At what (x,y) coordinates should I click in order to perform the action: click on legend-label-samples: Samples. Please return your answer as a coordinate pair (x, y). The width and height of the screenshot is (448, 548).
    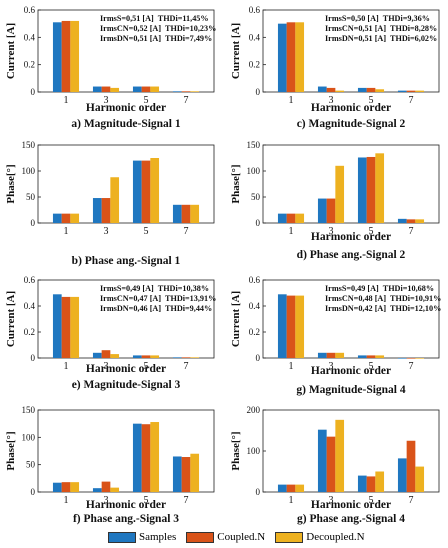
    Looking at the image, I should click on (158, 537).